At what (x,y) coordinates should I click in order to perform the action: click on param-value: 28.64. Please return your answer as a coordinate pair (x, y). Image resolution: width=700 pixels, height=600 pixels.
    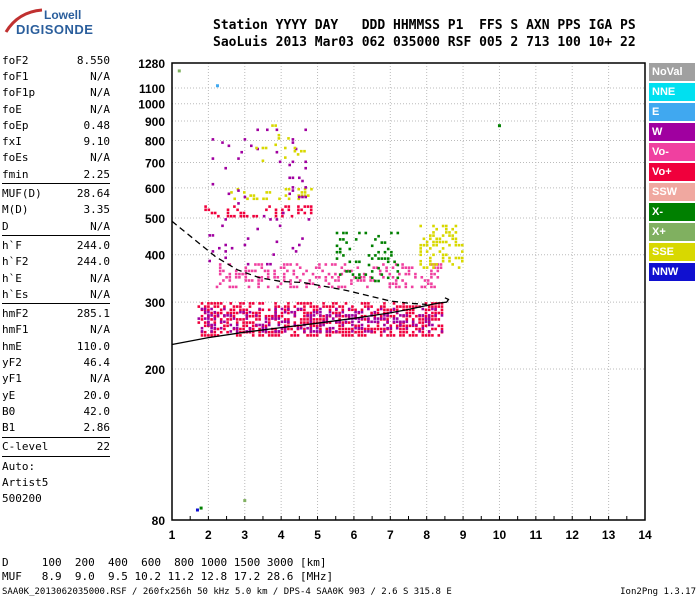
    Looking at the image, I should click on (93, 194).